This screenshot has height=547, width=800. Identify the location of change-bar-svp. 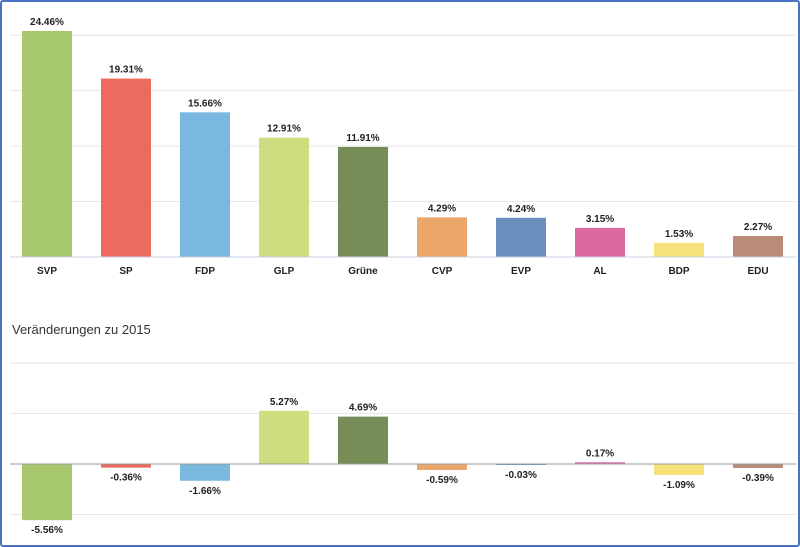
(47, 492).